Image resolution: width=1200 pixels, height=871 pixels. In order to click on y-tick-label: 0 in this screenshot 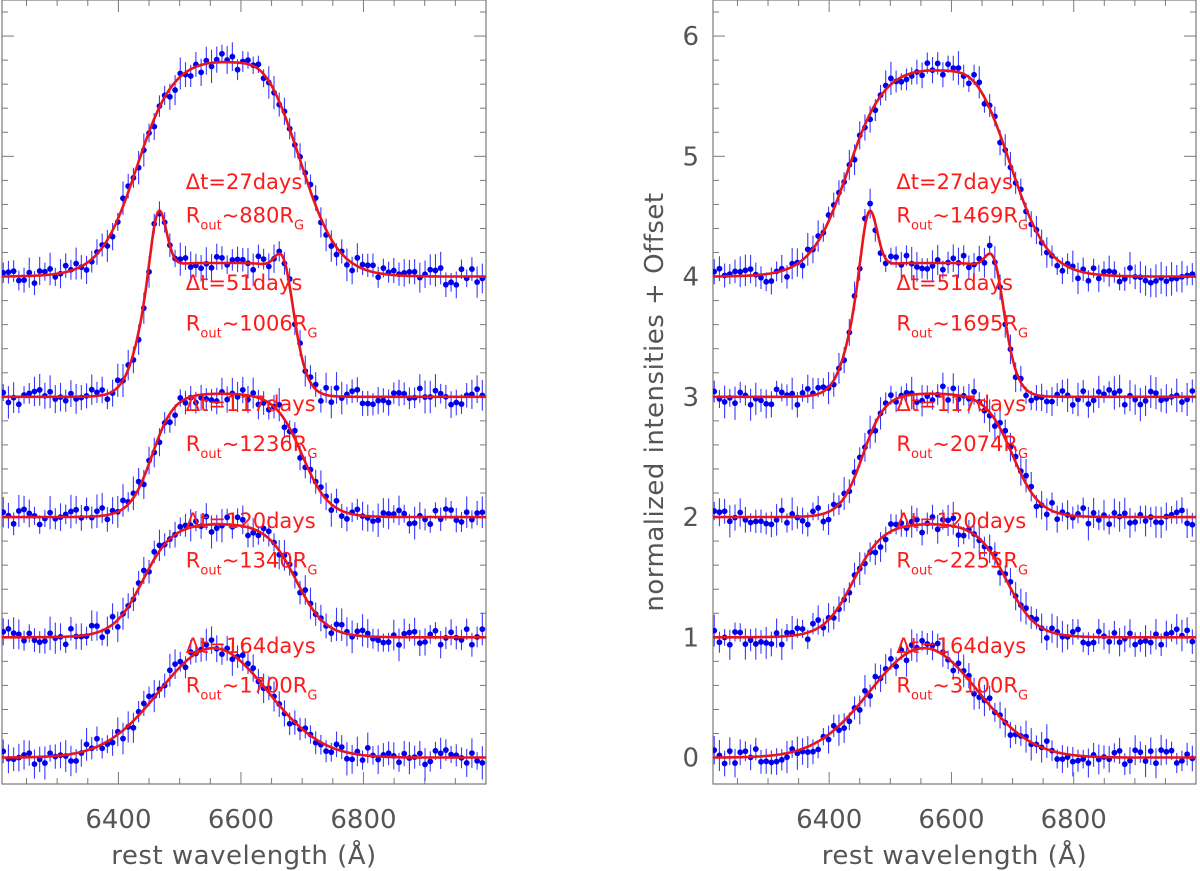, I will do `click(690, 759)`.